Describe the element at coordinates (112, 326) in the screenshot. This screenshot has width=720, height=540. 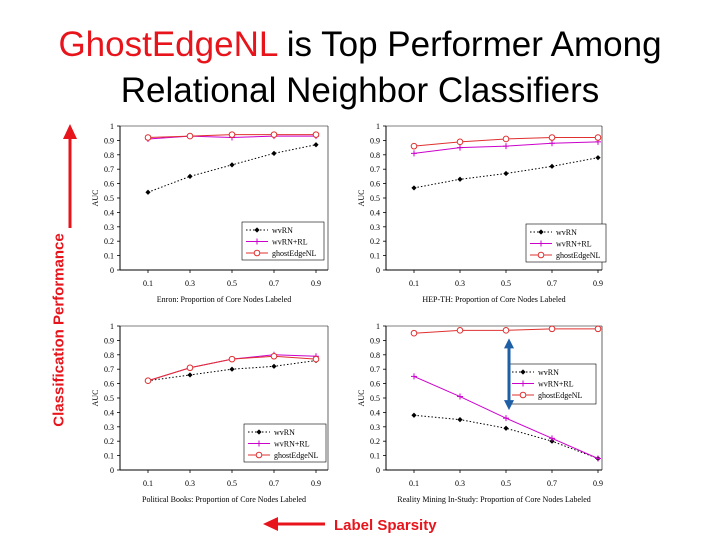
I see `y-tick-label: 1` at that location.